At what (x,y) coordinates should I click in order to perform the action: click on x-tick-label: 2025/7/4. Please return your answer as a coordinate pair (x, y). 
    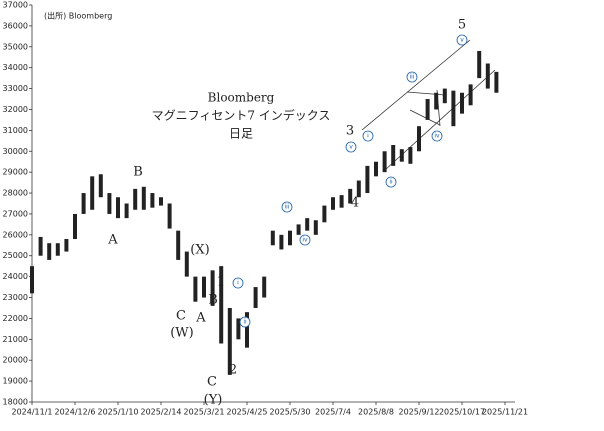
    Looking at the image, I should click on (333, 412).